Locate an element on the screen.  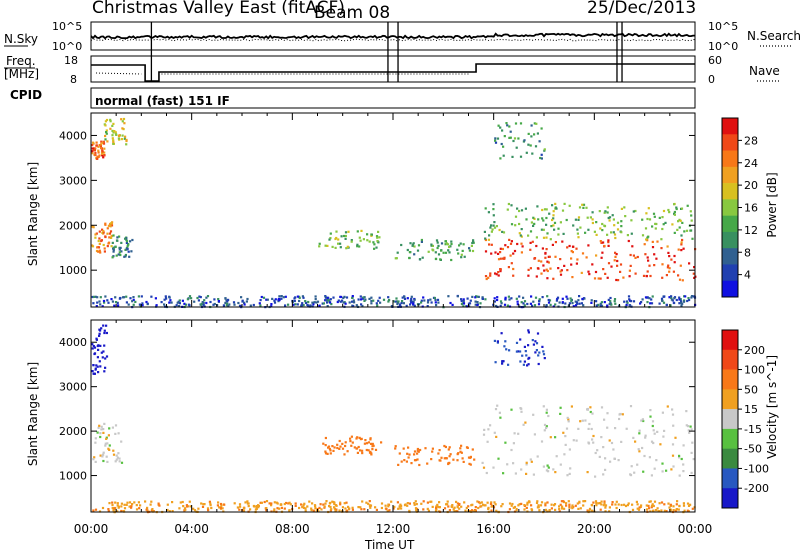
beam-label: Beam 08 is located at coordinates (352, 13).